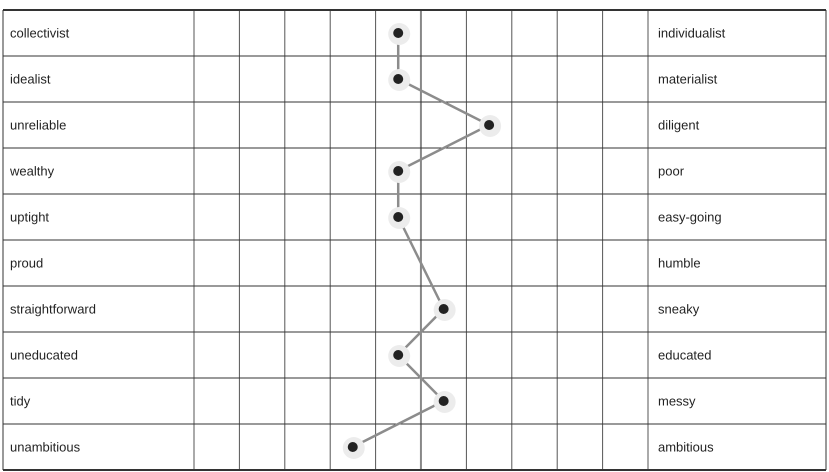 The width and height of the screenshot is (829, 472). I want to click on y-tick-label: idealist, so click(30, 79).